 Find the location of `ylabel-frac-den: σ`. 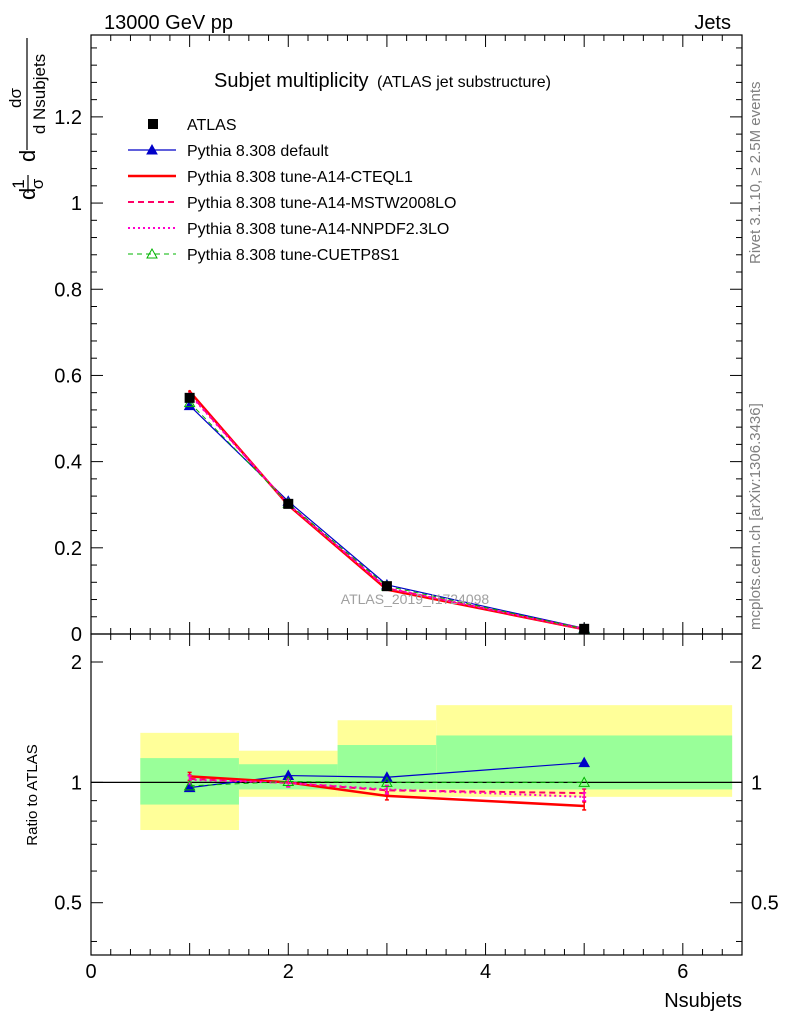

ylabel-frac-den: σ is located at coordinates (37, 183).